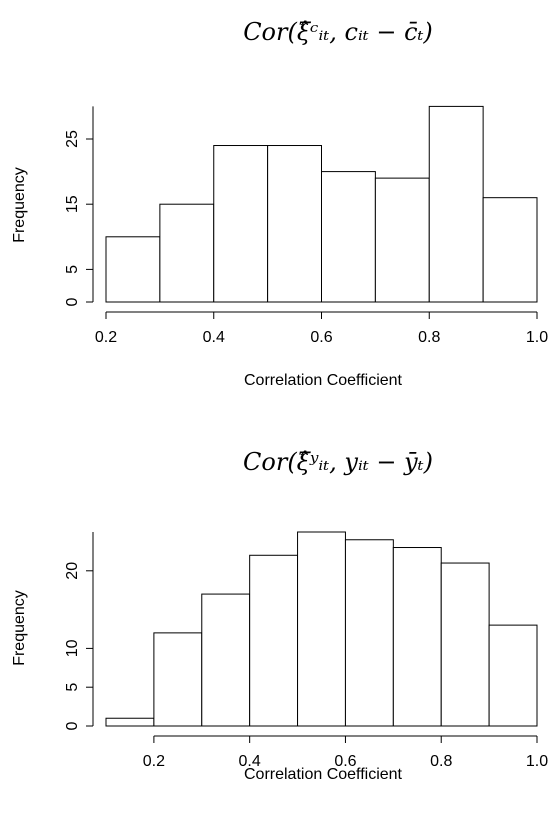 This screenshot has height=814, width=555. Describe the element at coordinates (72, 571) in the screenshot. I see `y-tick-label: 20` at that location.